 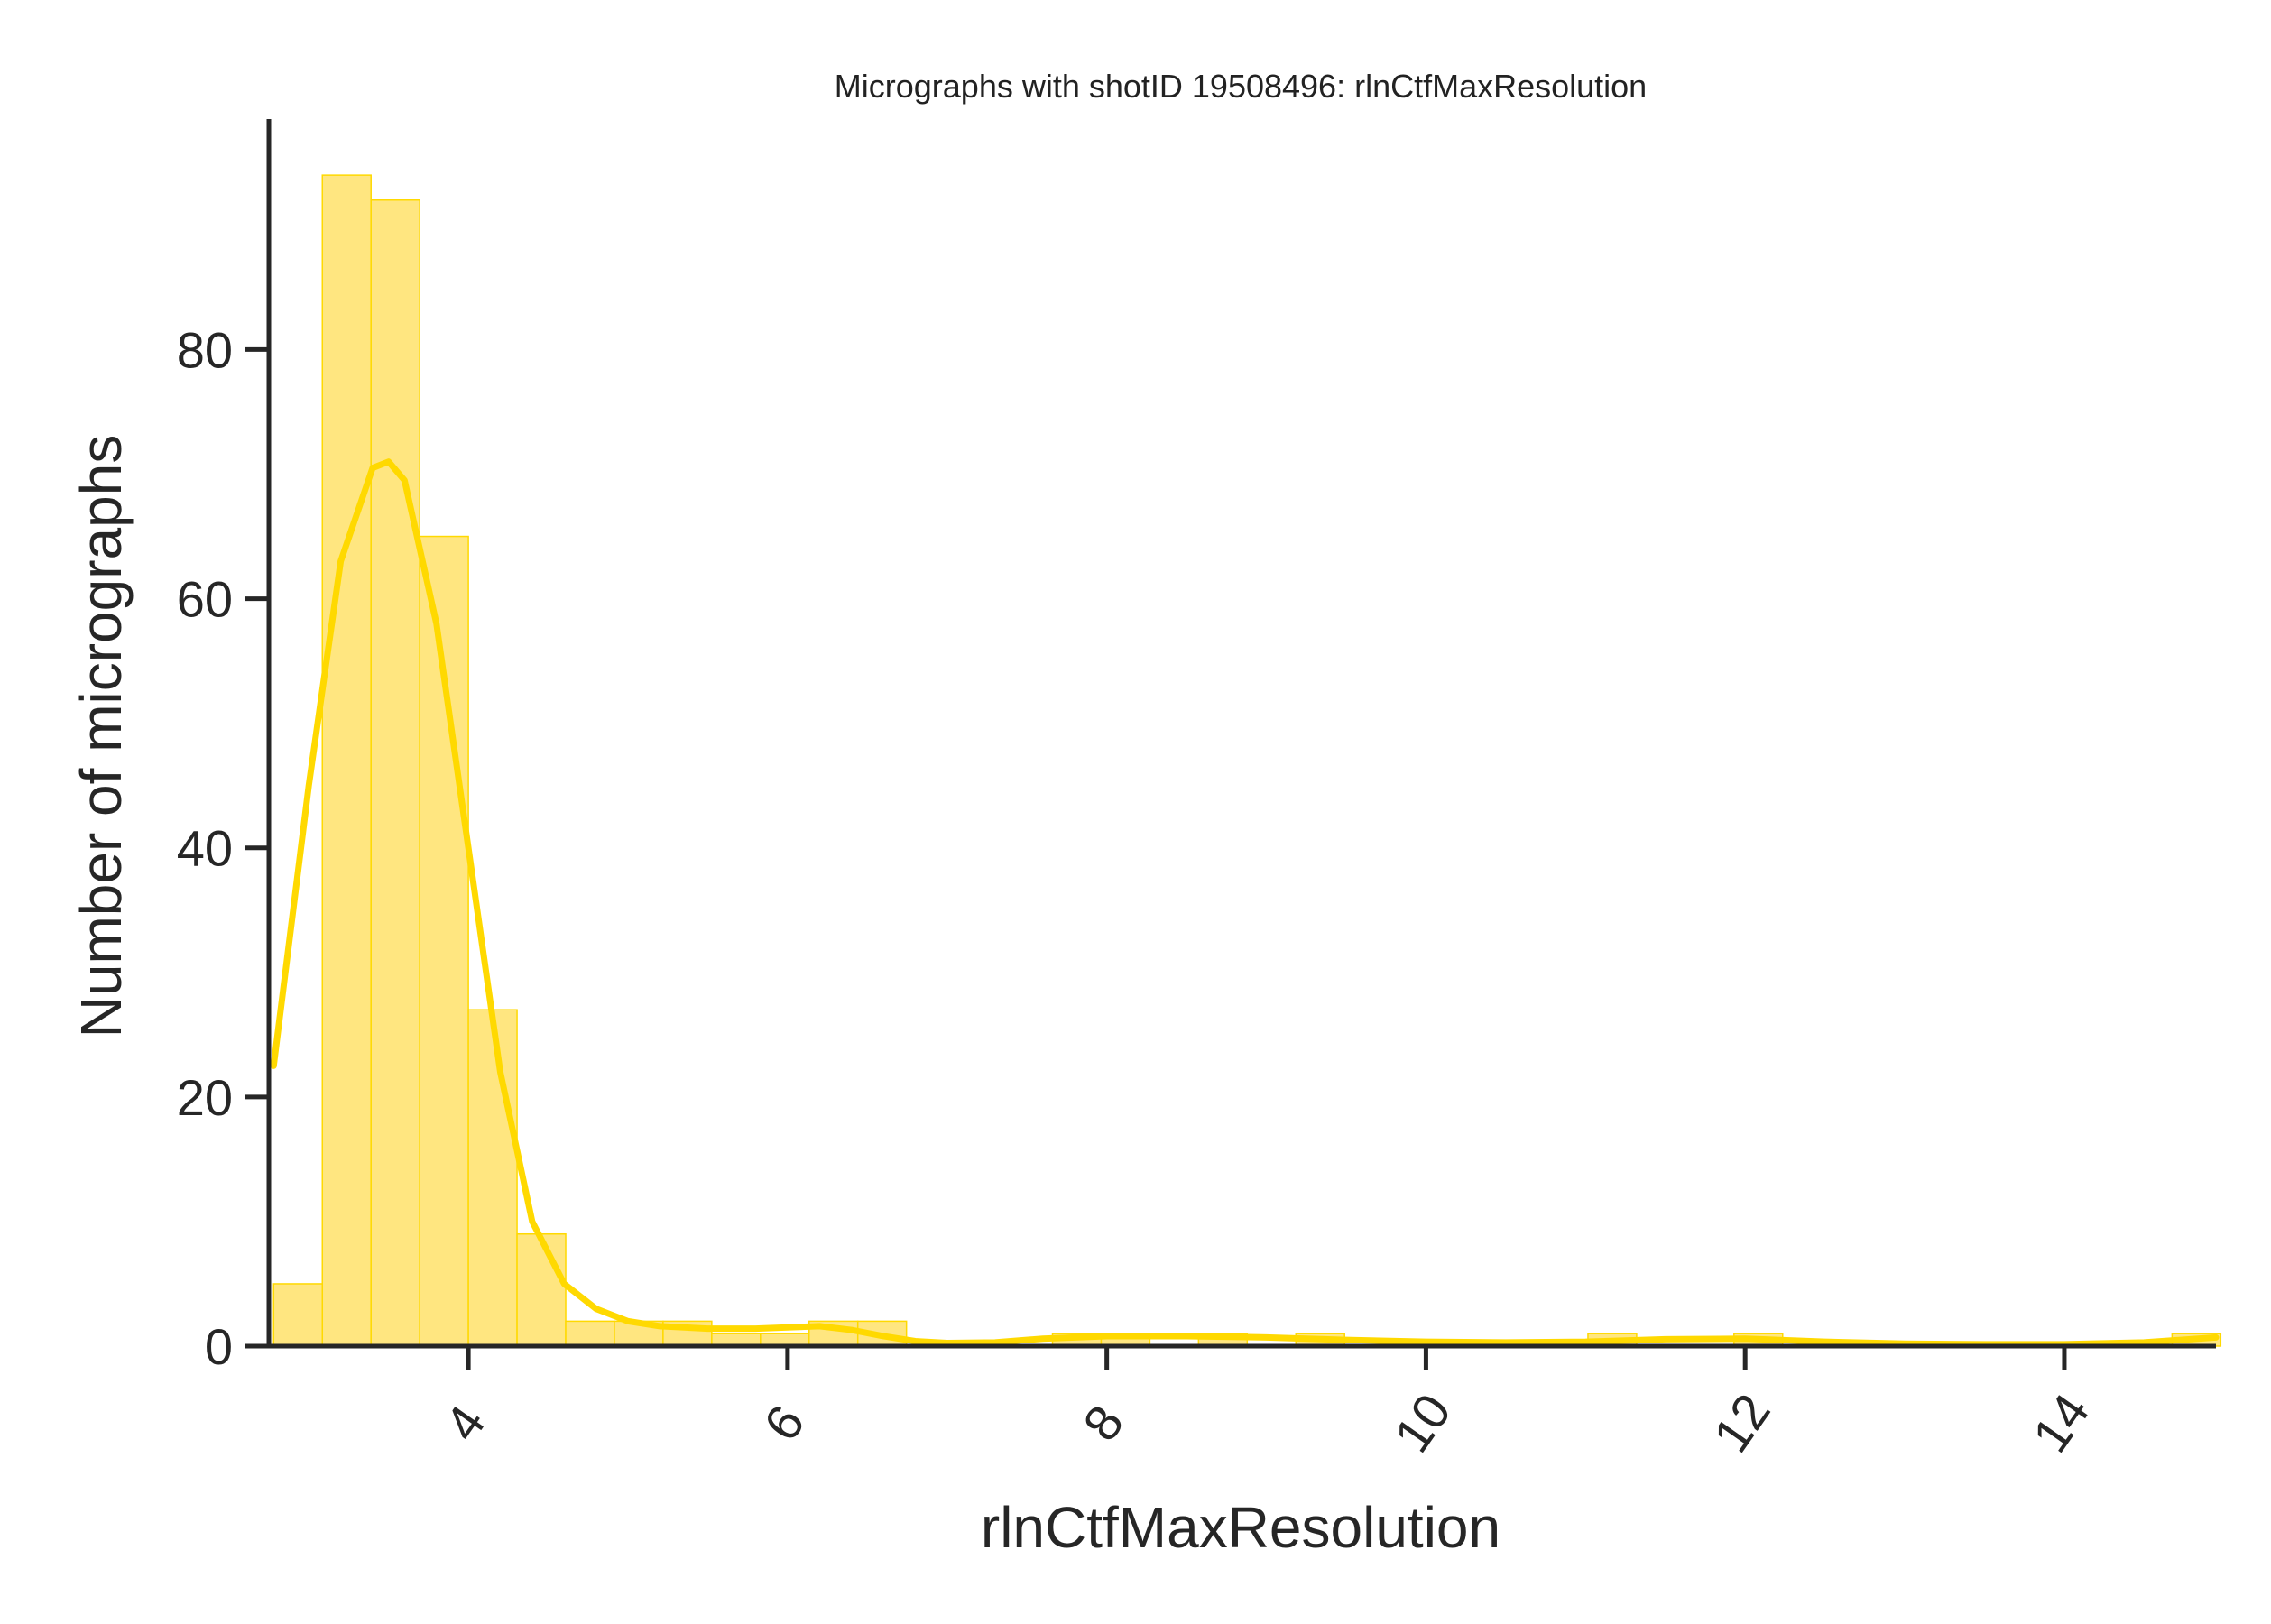 I want to click on x-tick-label: 4, so click(x=464, y=1423).